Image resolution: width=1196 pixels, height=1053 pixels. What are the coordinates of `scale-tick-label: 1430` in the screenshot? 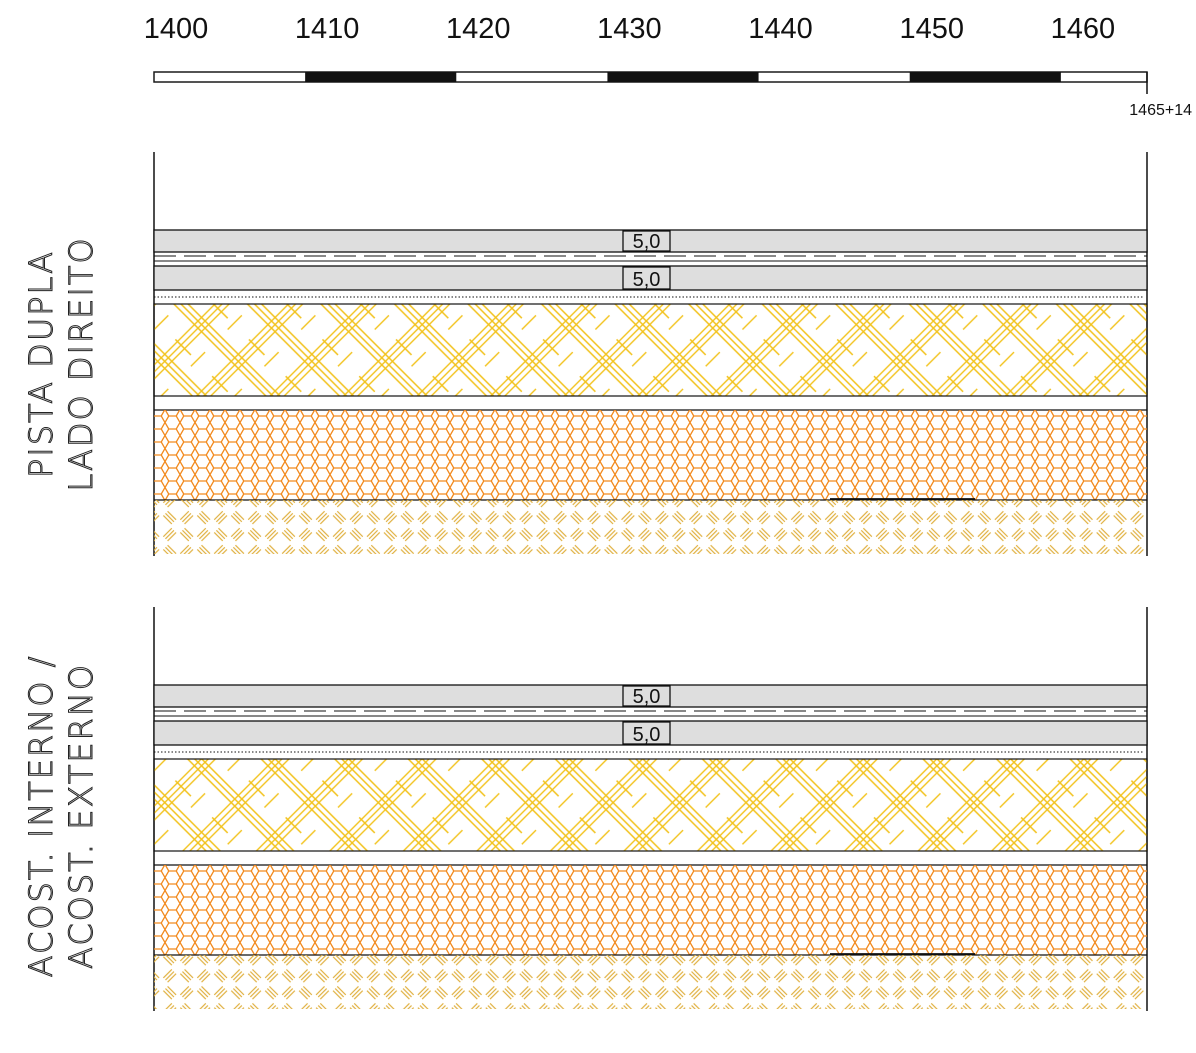 It's located at (629, 29).